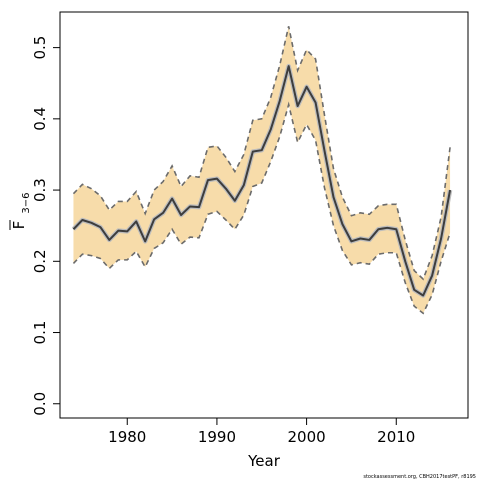 This screenshot has height=480, width=480. What do you see at coordinates (26, 202) in the screenshot?
I see `y-axis-title-subscript: 3−6` at bounding box center [26, 202].